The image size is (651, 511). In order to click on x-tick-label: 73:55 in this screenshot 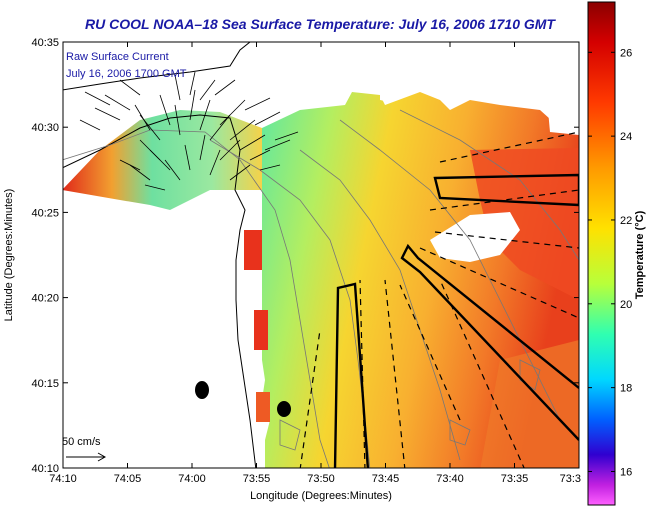, I will do `click(257, 479)`.